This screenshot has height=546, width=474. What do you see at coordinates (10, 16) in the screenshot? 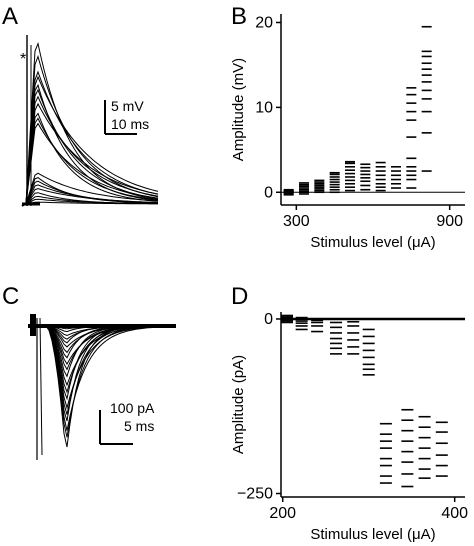
I see `panel-label-a: A` at bounding box center [10, 16].